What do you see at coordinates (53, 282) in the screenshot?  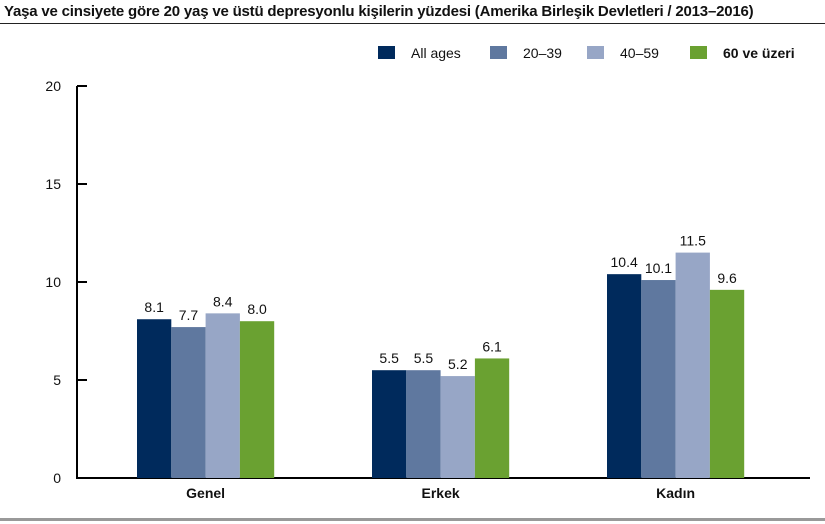 I see `y-tick-label: 10` at bounding box center [53, 282].